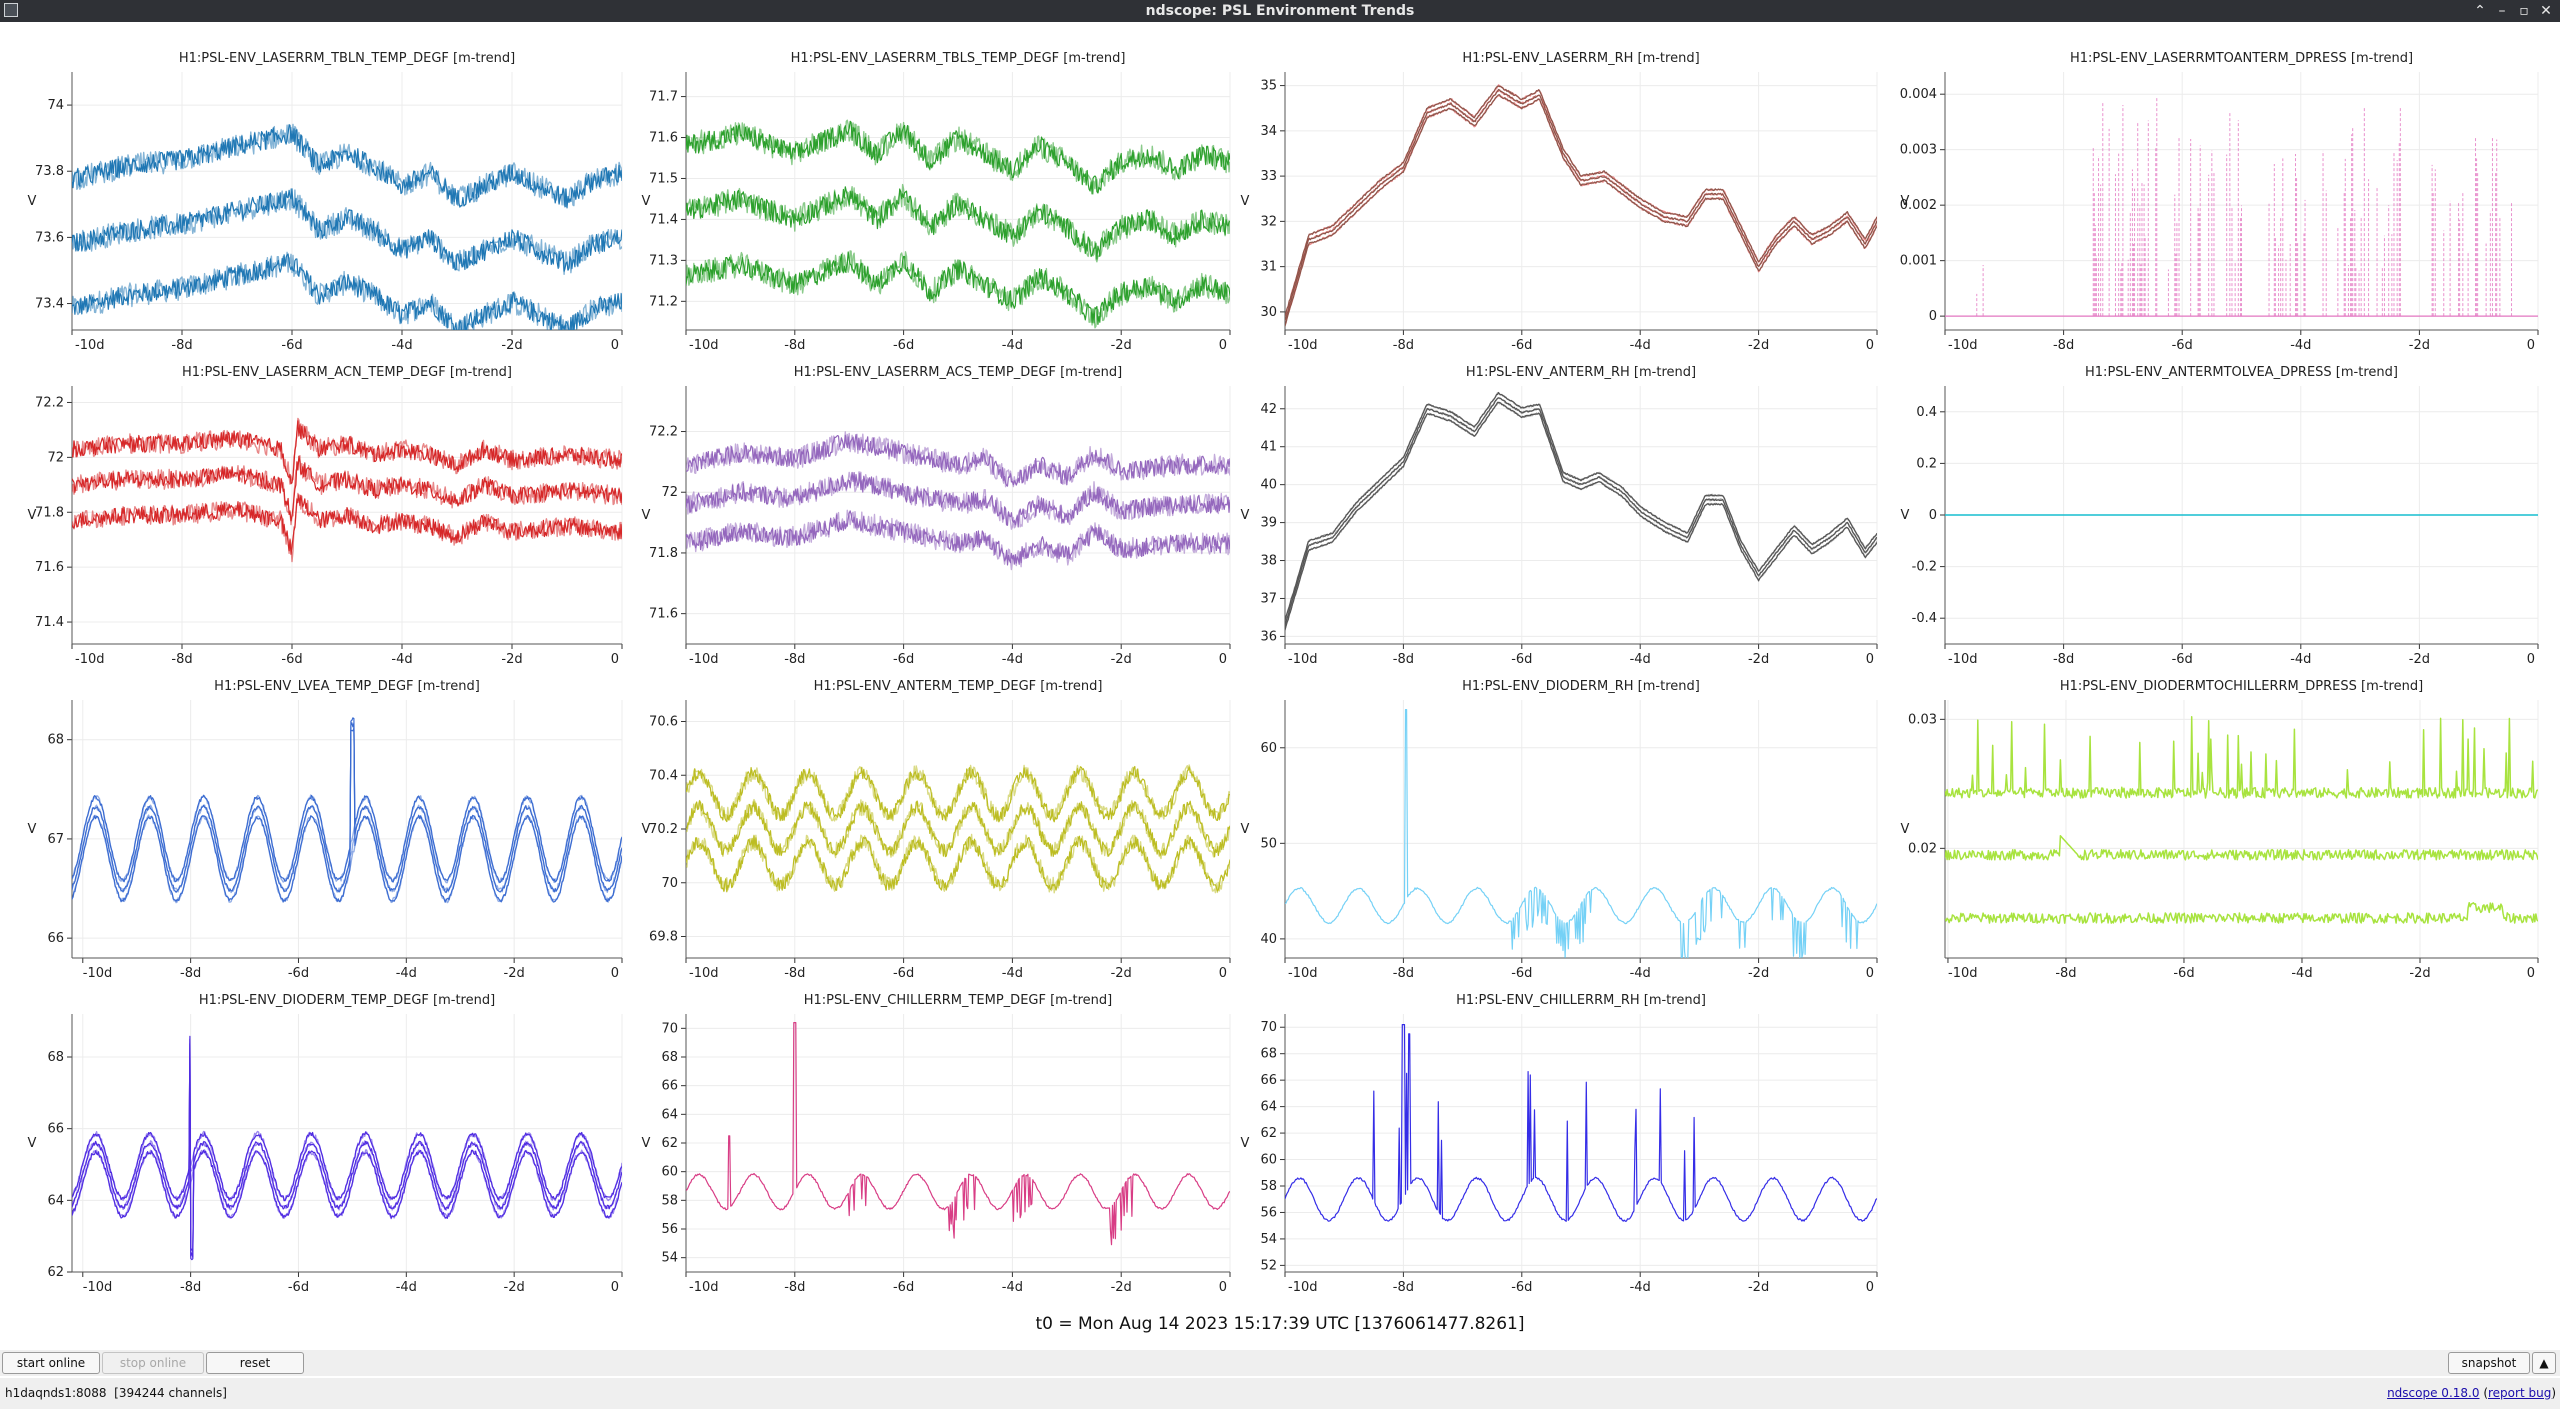 This screenshot has height=1409, width=2560. What do you see at coordinates (2546, 11) in the screenshot?
I see `close-icon: ✕` at bounding box center [2546, 11].